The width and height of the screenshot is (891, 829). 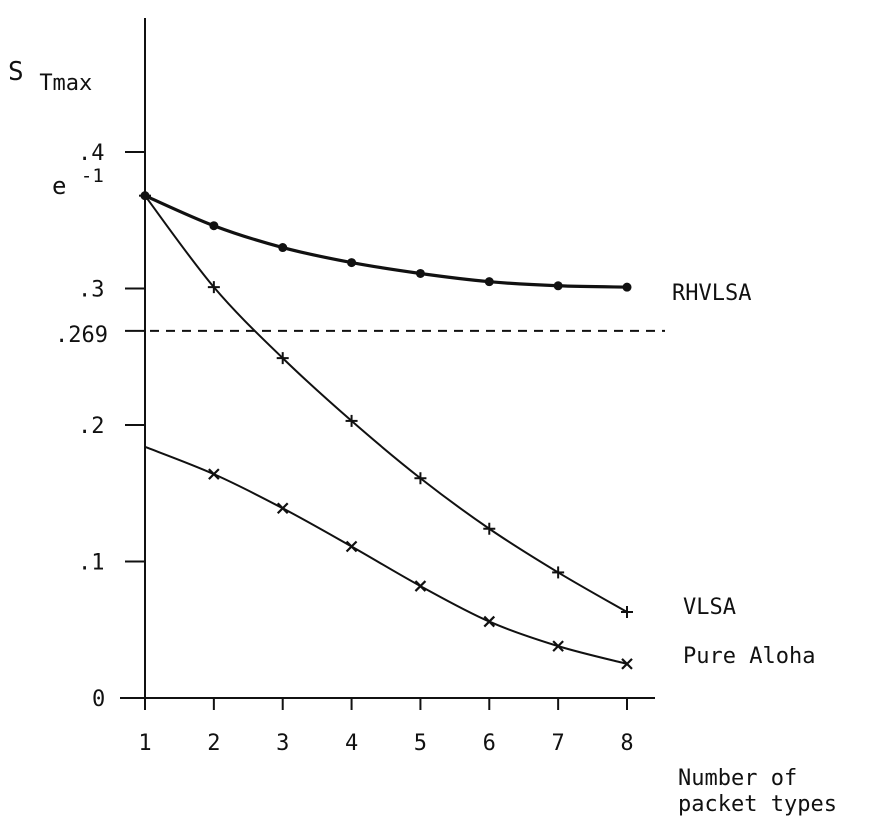 What do you see at coordinates (98, 699) in the screenshot?
I see `y-tick-label-0: 0` at bounding box center [98, 699].